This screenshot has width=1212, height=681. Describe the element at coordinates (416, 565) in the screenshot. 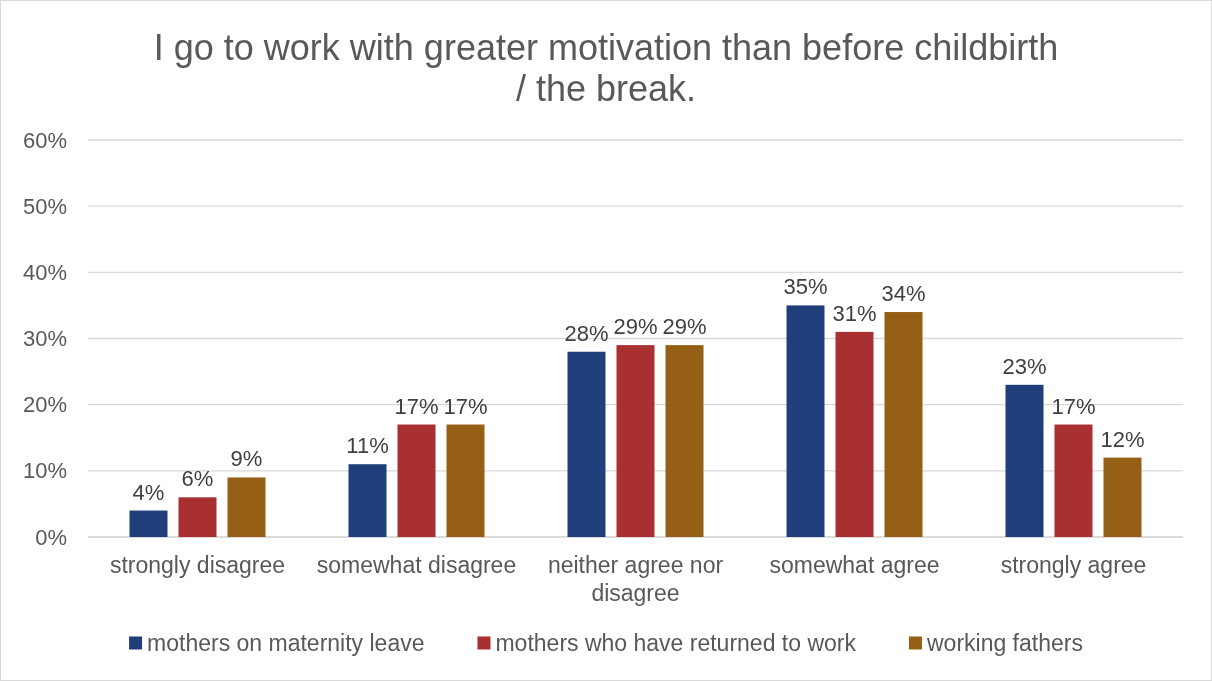

I see `x-tick-label: somewhat disagree` at that location.